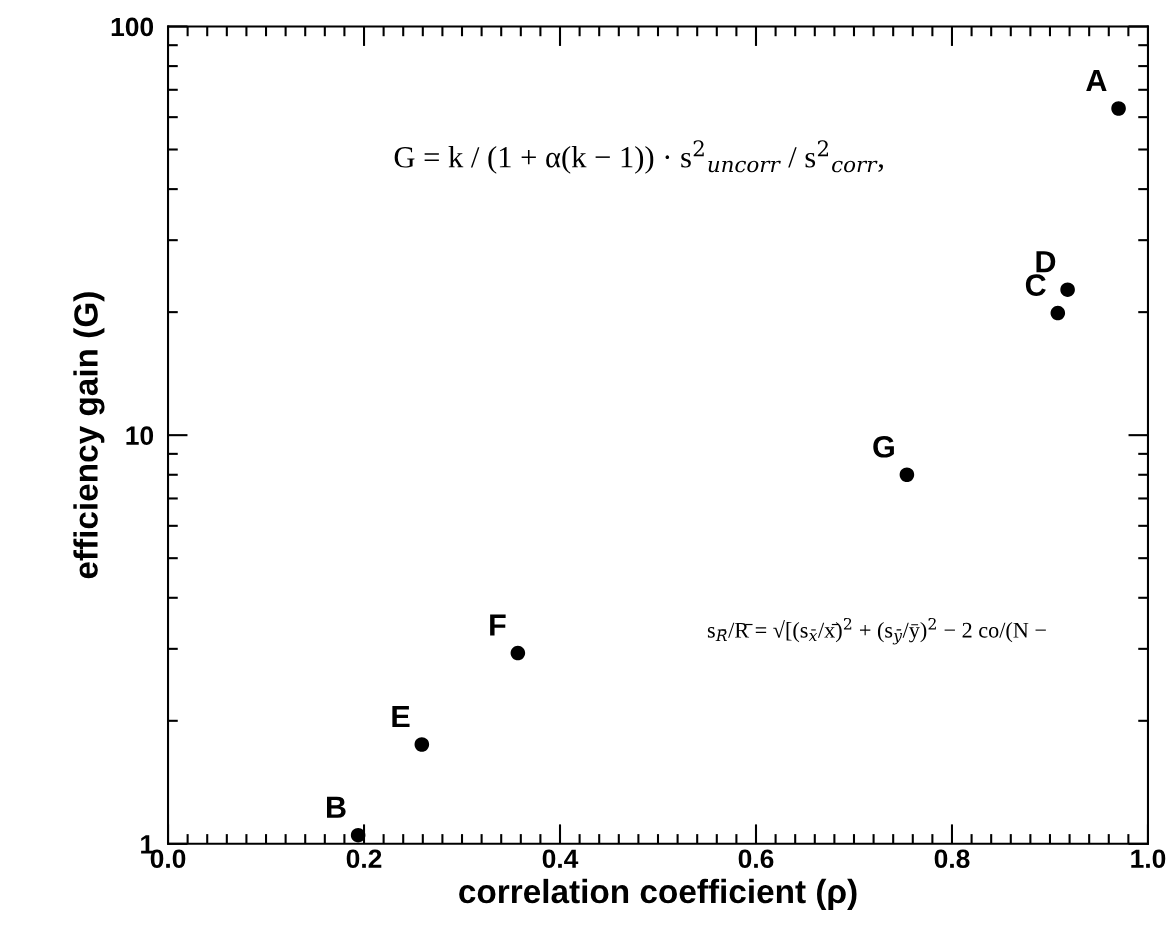 Image resolution: width=1175 pixels, height=946 pixels. What do you see at coordinates (364, 859) in the screenshot?
I see `x-tick-label: 0.2` at bounding box center [364, 859].